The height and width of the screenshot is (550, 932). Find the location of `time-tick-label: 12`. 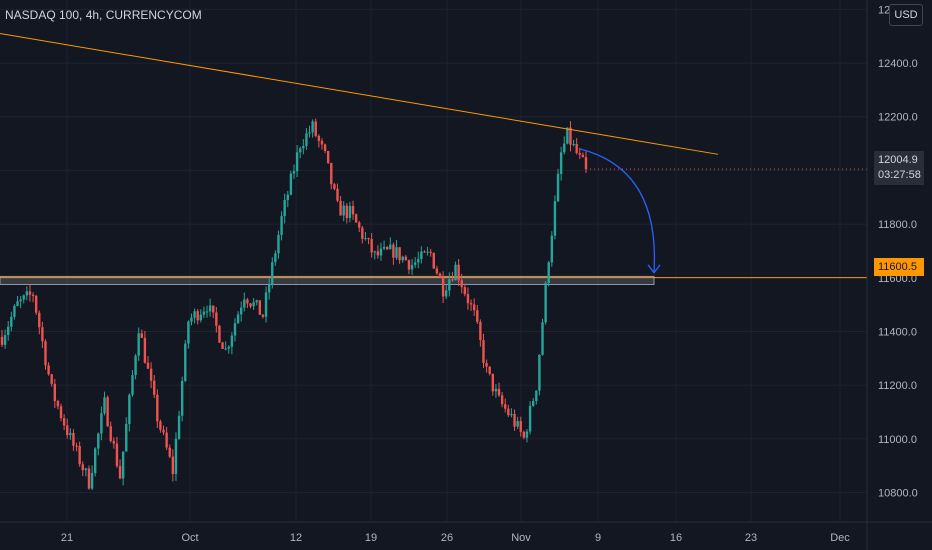

time-tick-label: 12 is located at coordinates (296, 538).